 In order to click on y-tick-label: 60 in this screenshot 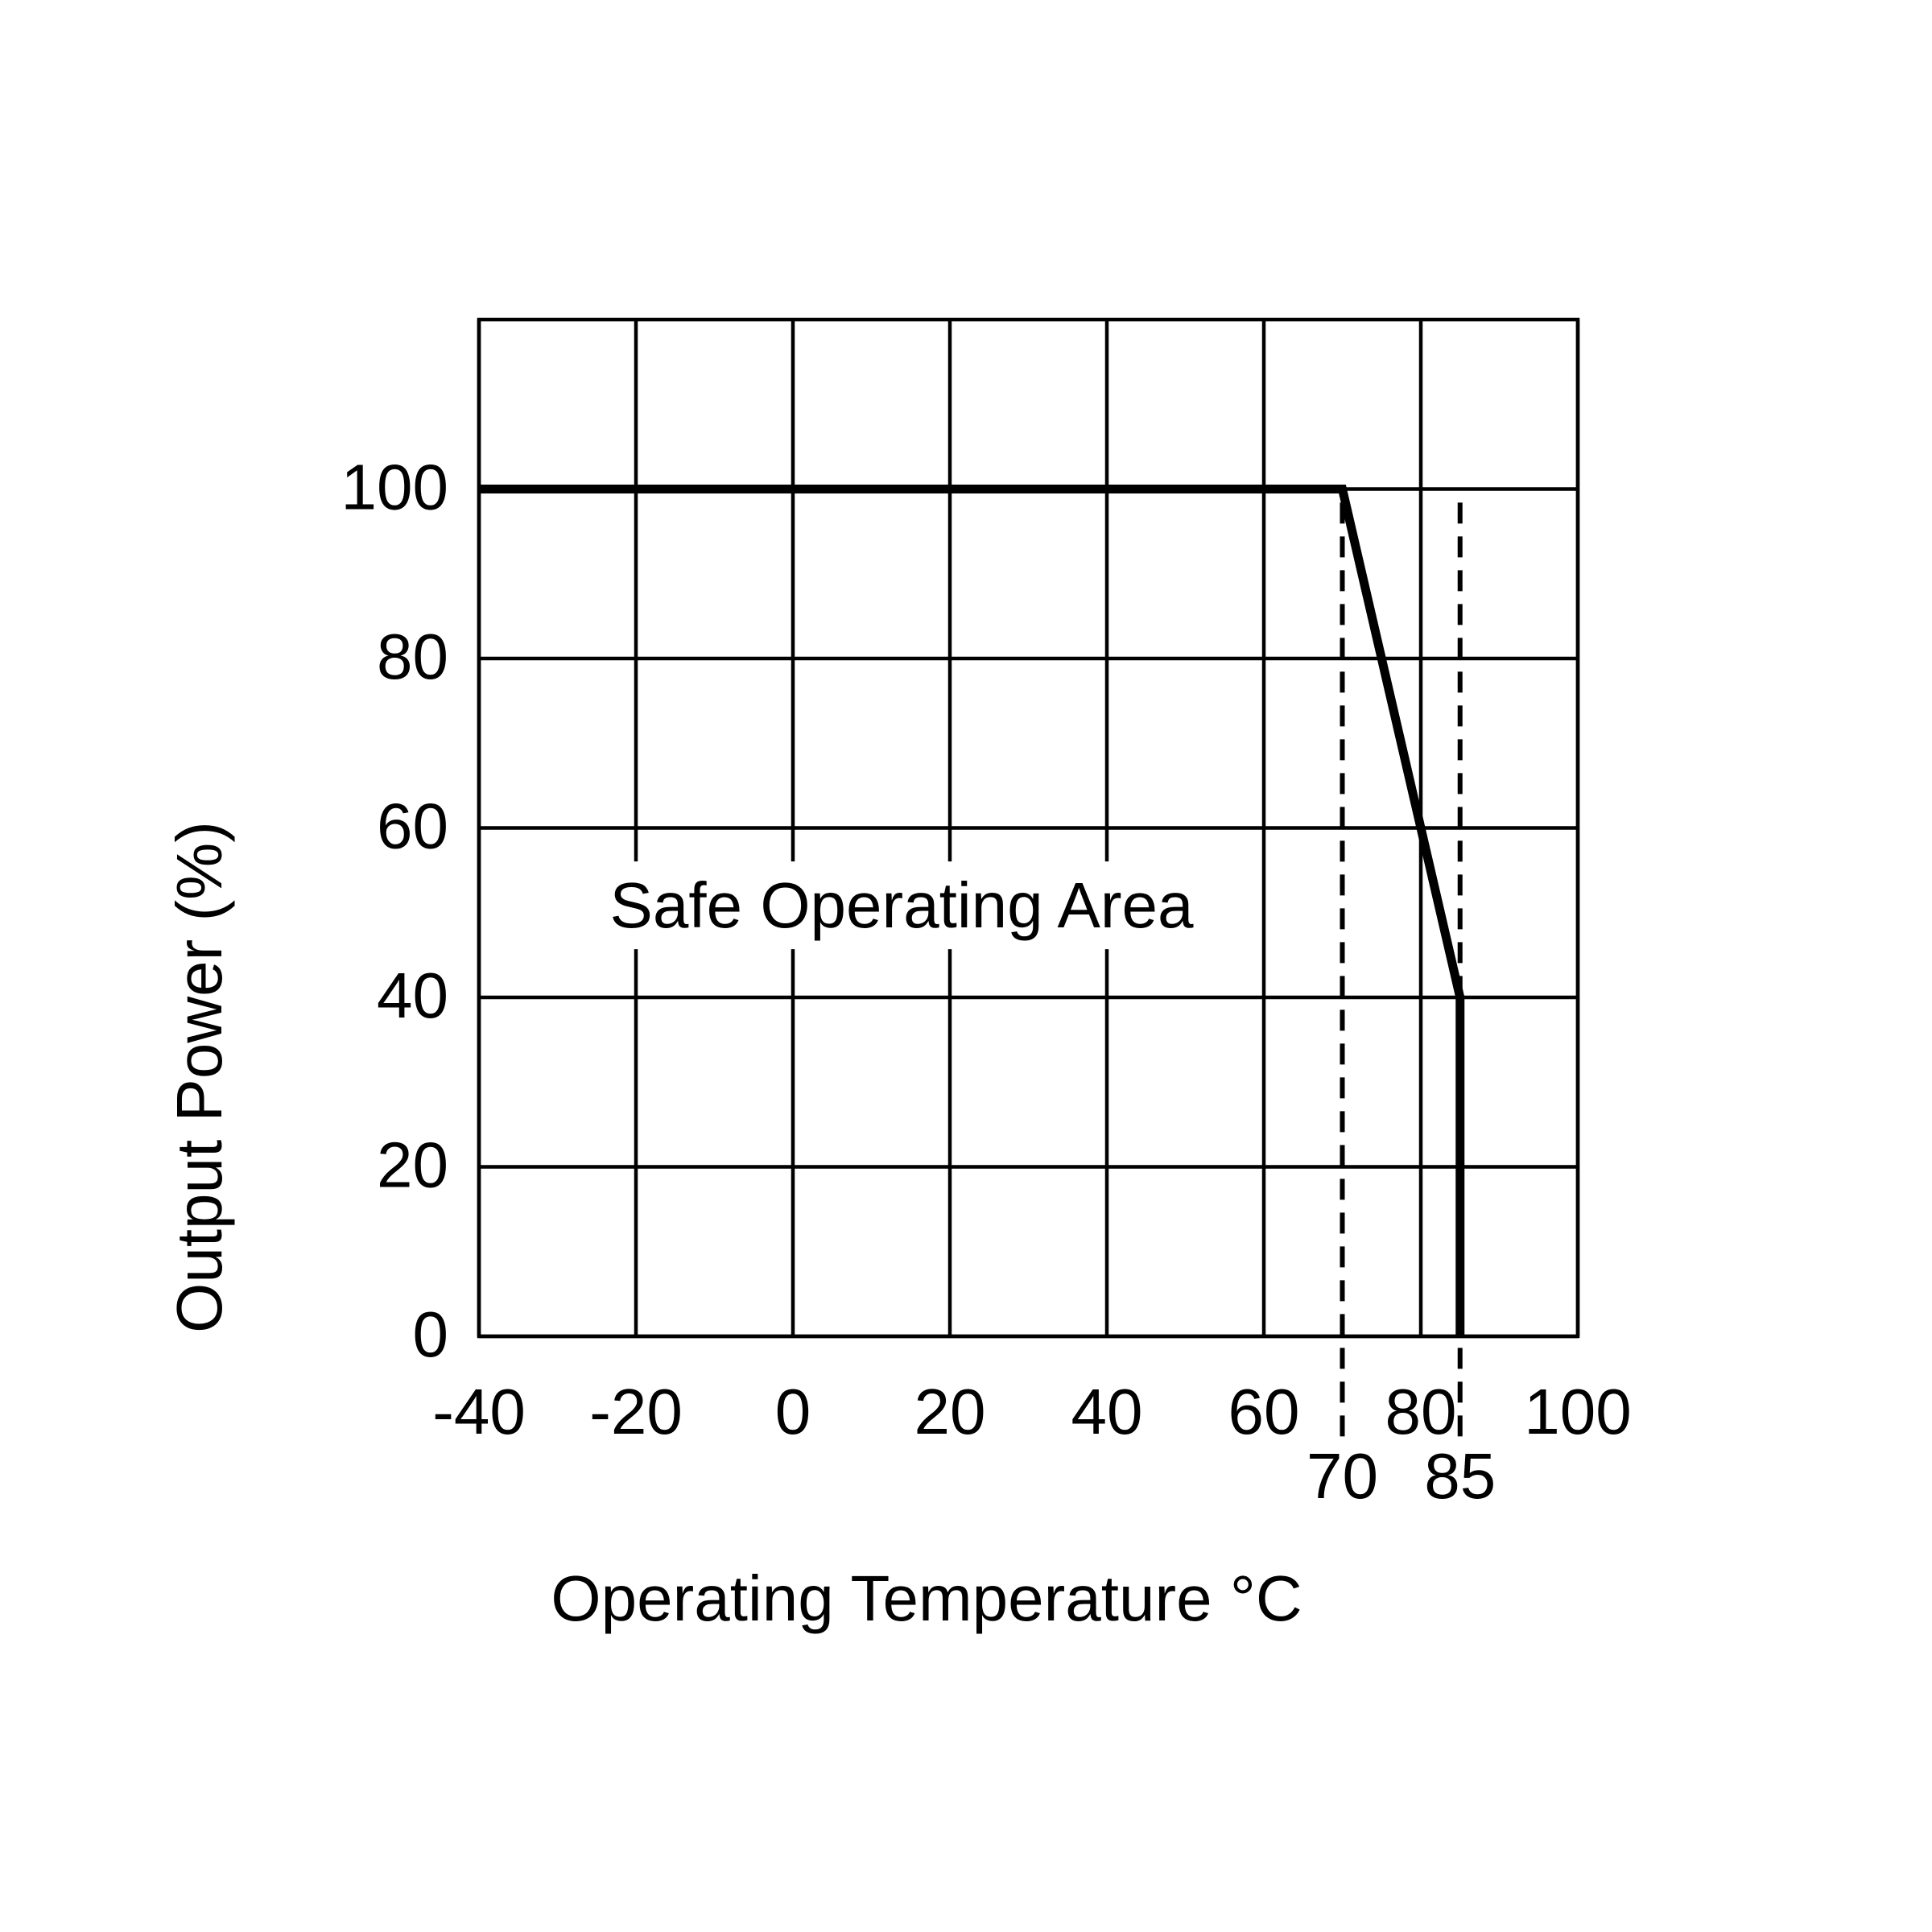, I will do `click(412, 826)`.